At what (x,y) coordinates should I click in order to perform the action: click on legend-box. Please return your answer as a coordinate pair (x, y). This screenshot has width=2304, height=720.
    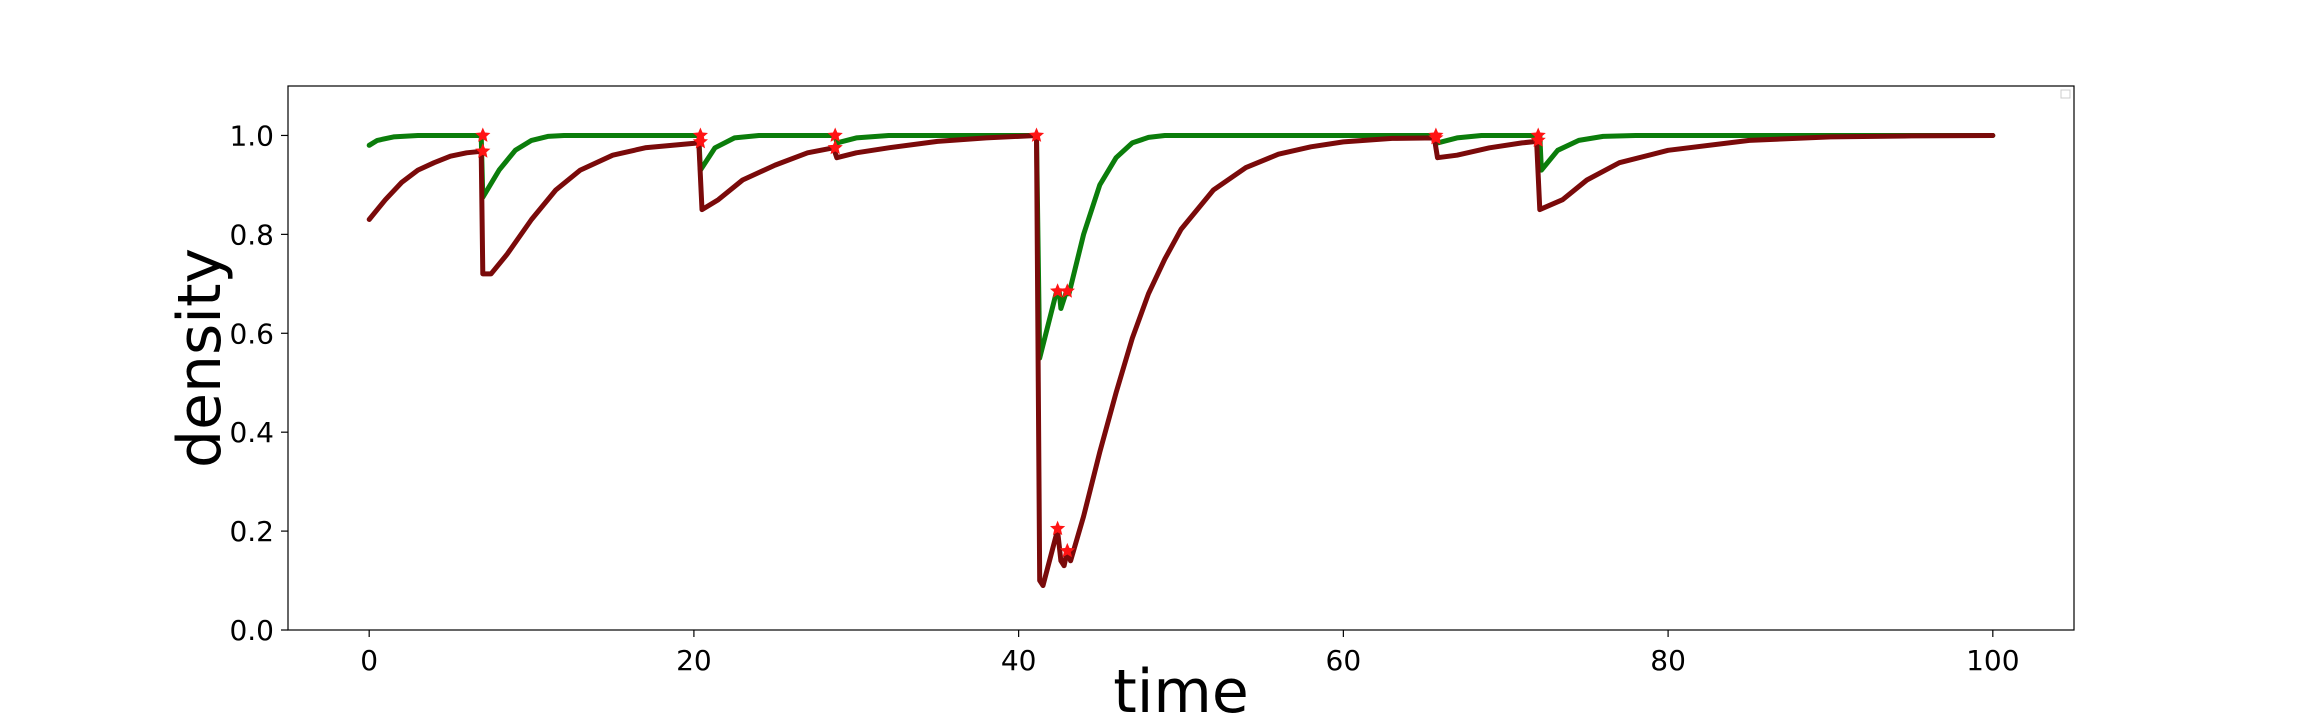
    Looking at the image, I should click on (2065, 94).